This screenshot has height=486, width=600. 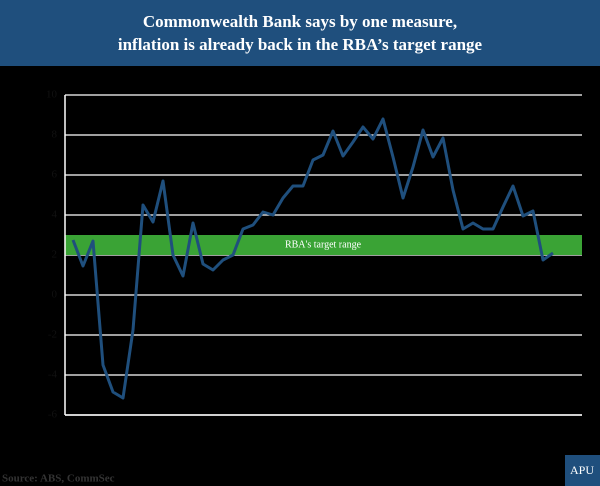 What do you see at coordinates (55, 215) in the screenshot?
I see `y-tick-label: 4` at bounding box center [55, 215].